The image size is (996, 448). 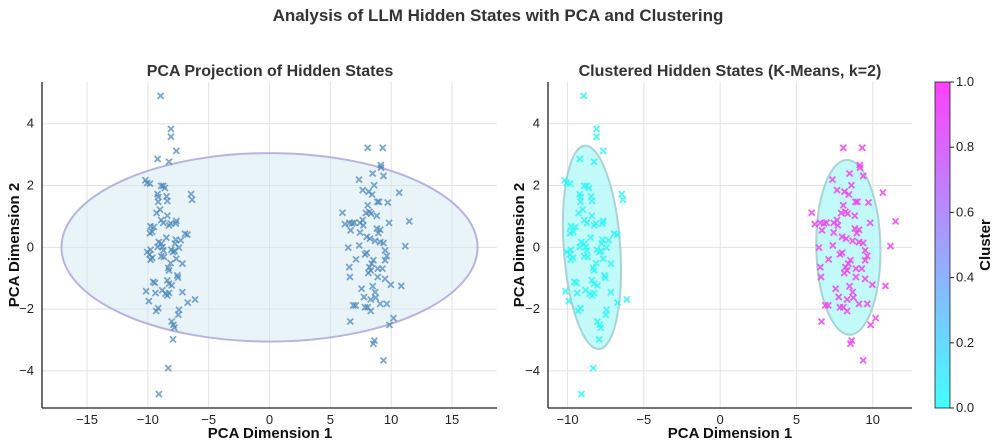 I want to click on colorbar-tick-label: 0.0, so click(x=965, y=407).